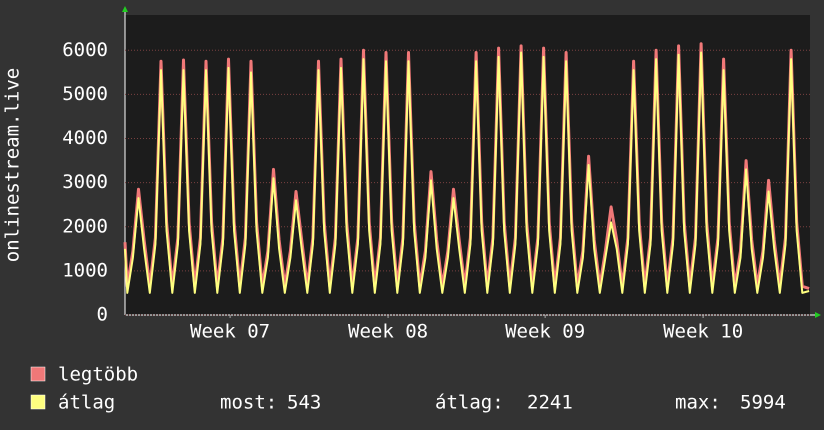 The image size is (824, 430). Describe the element at coordinates (85, 94) in the screenshot. I see `y-tick-label: 5000` at that location.